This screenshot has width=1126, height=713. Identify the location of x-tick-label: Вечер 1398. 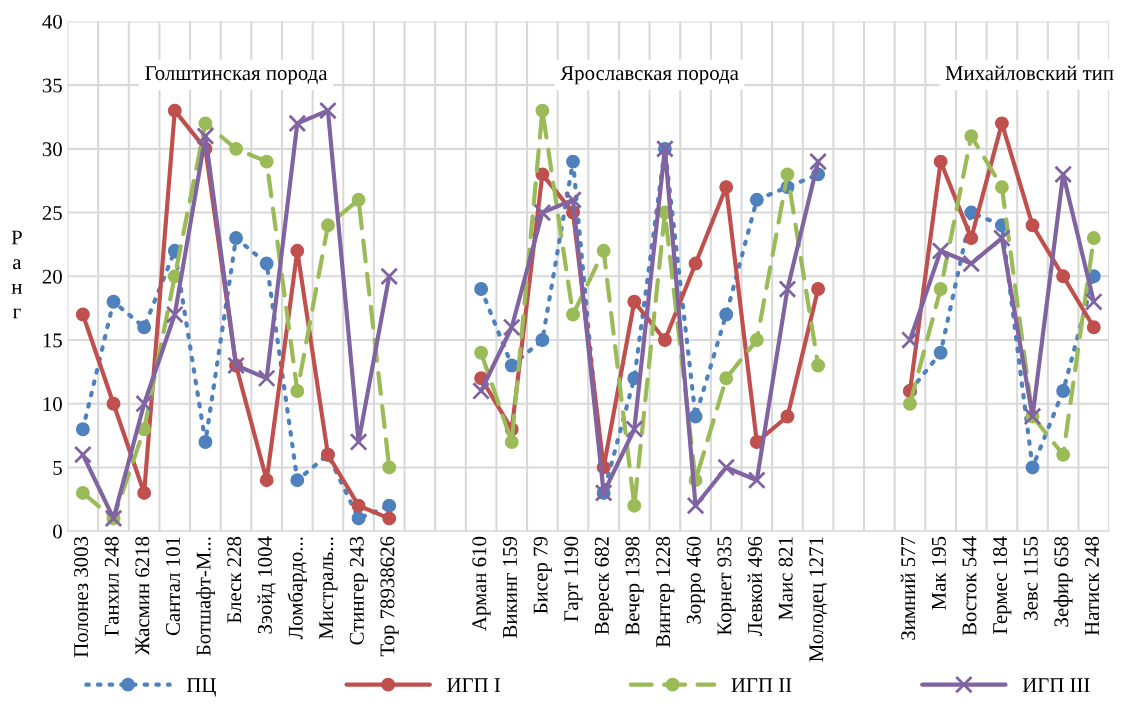
(634, 586).